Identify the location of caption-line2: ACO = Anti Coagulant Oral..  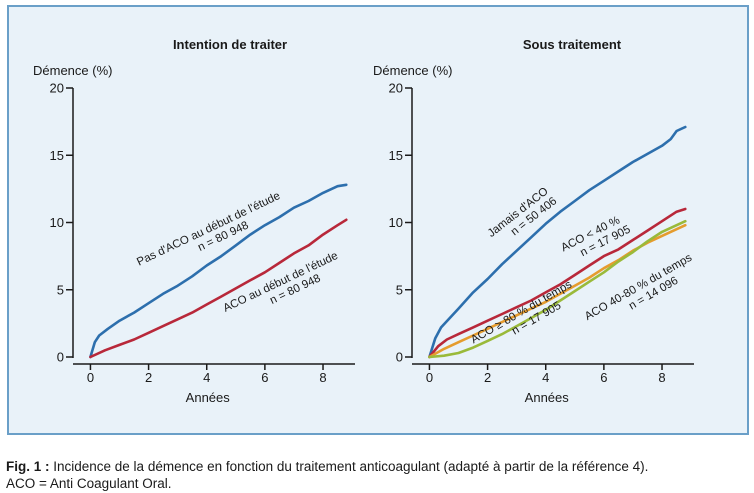
(89, 483).